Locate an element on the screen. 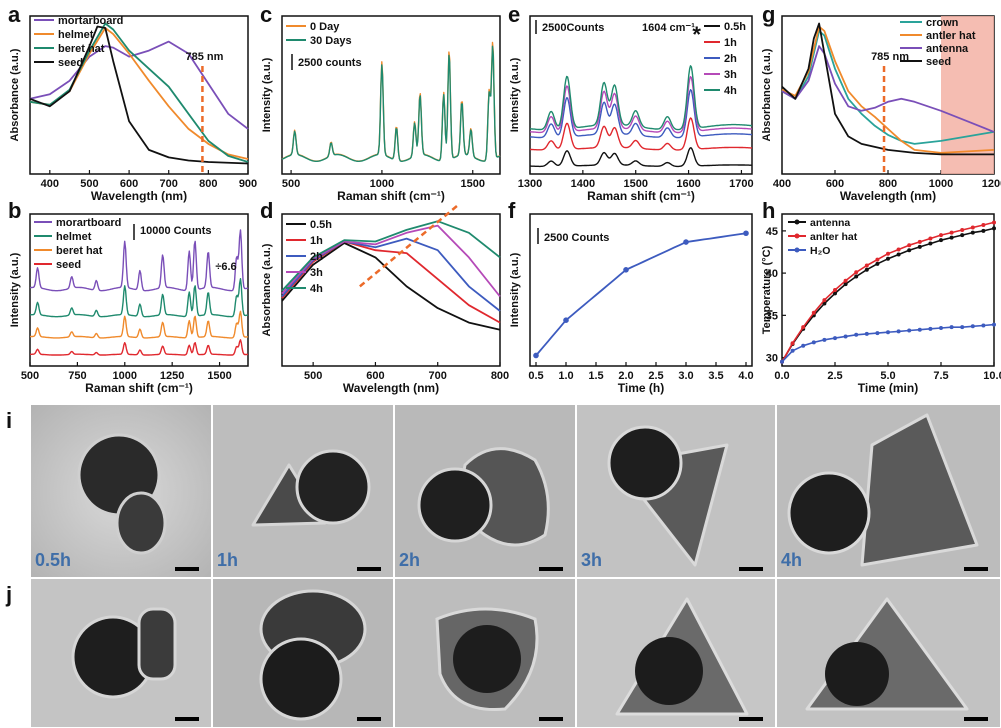 The width and height of the screenshot is (1001, 728). tem-image-i-1: 1h is located at coordinates (303, 491).